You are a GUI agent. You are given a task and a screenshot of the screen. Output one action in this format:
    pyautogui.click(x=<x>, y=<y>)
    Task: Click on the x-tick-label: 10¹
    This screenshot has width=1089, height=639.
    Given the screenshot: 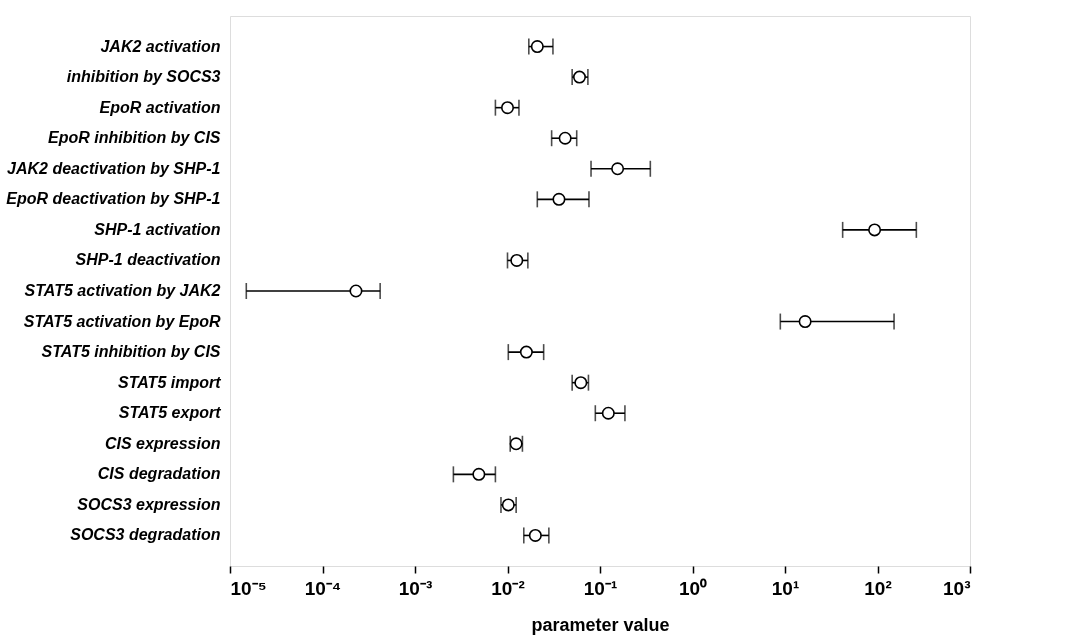 What is the action you would take?
    pyautogui.click(x=785, y=588)
    